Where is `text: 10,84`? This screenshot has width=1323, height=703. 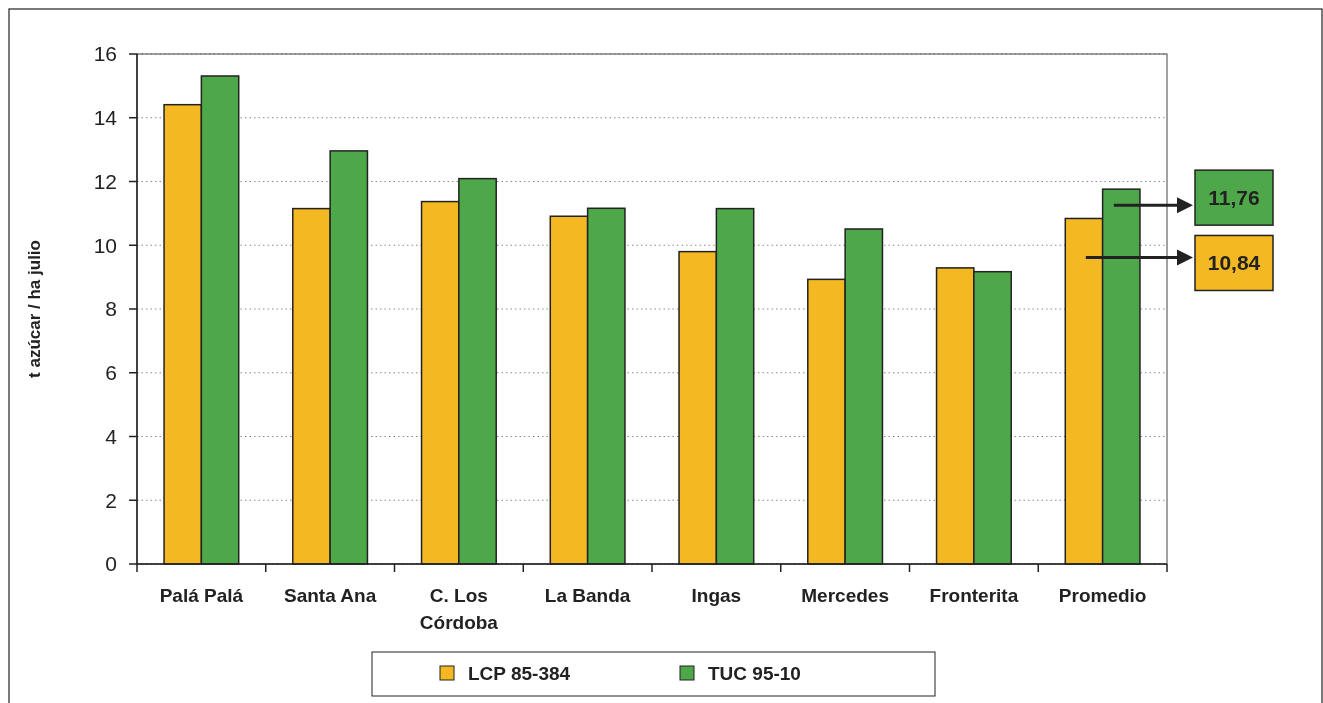
text: 10,84 is located at coordinates (1234, 262).